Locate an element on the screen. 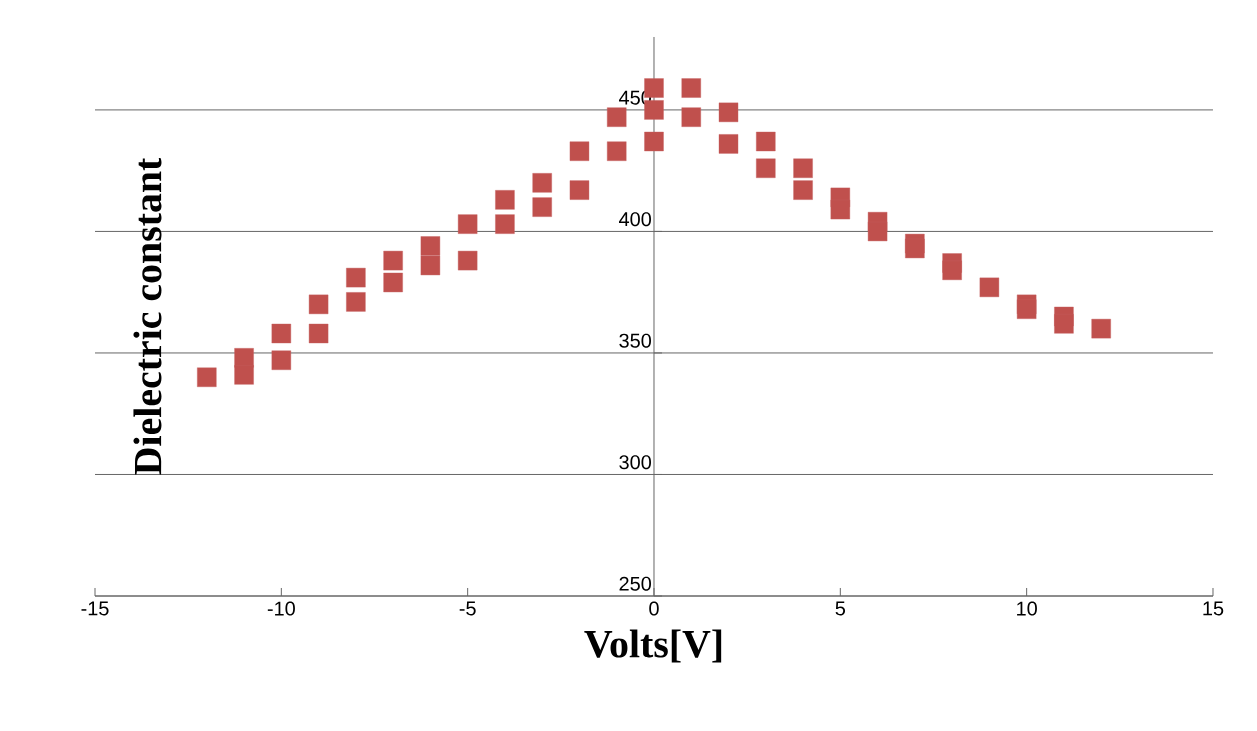 The image size is (1257, 731). y-axis-title: Dielectric constant is located at coordinates (147, 316).